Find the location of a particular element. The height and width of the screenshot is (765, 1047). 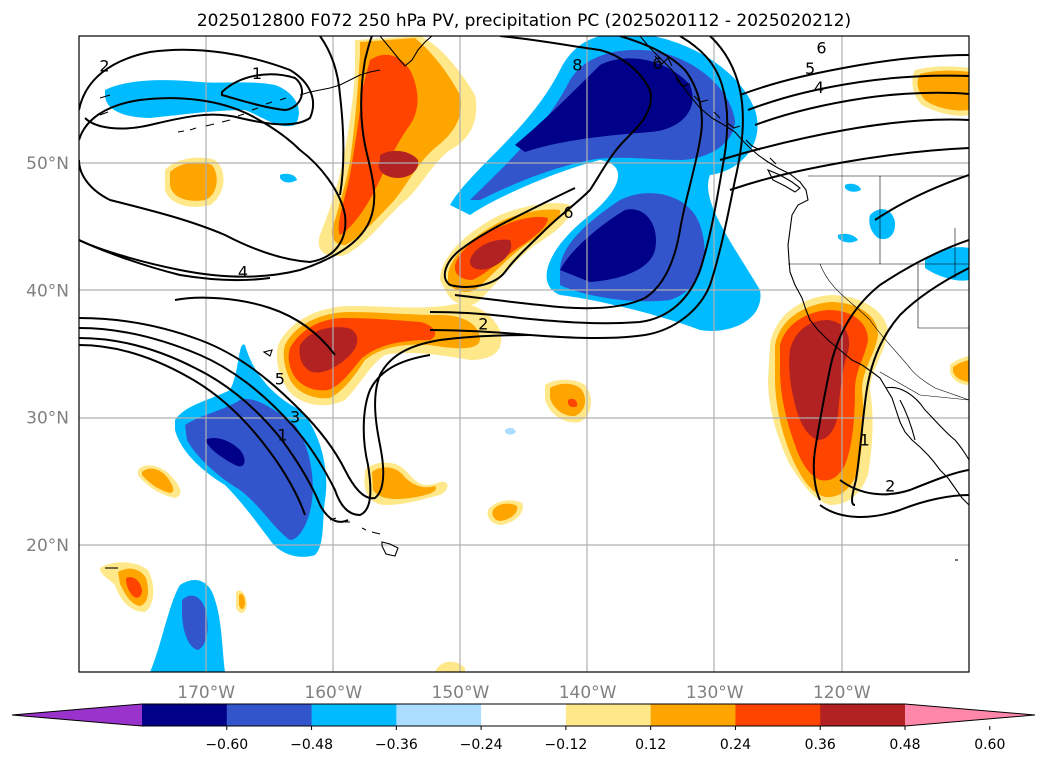

lon-tick-label: 160°W is located at coordinates (333, 693).